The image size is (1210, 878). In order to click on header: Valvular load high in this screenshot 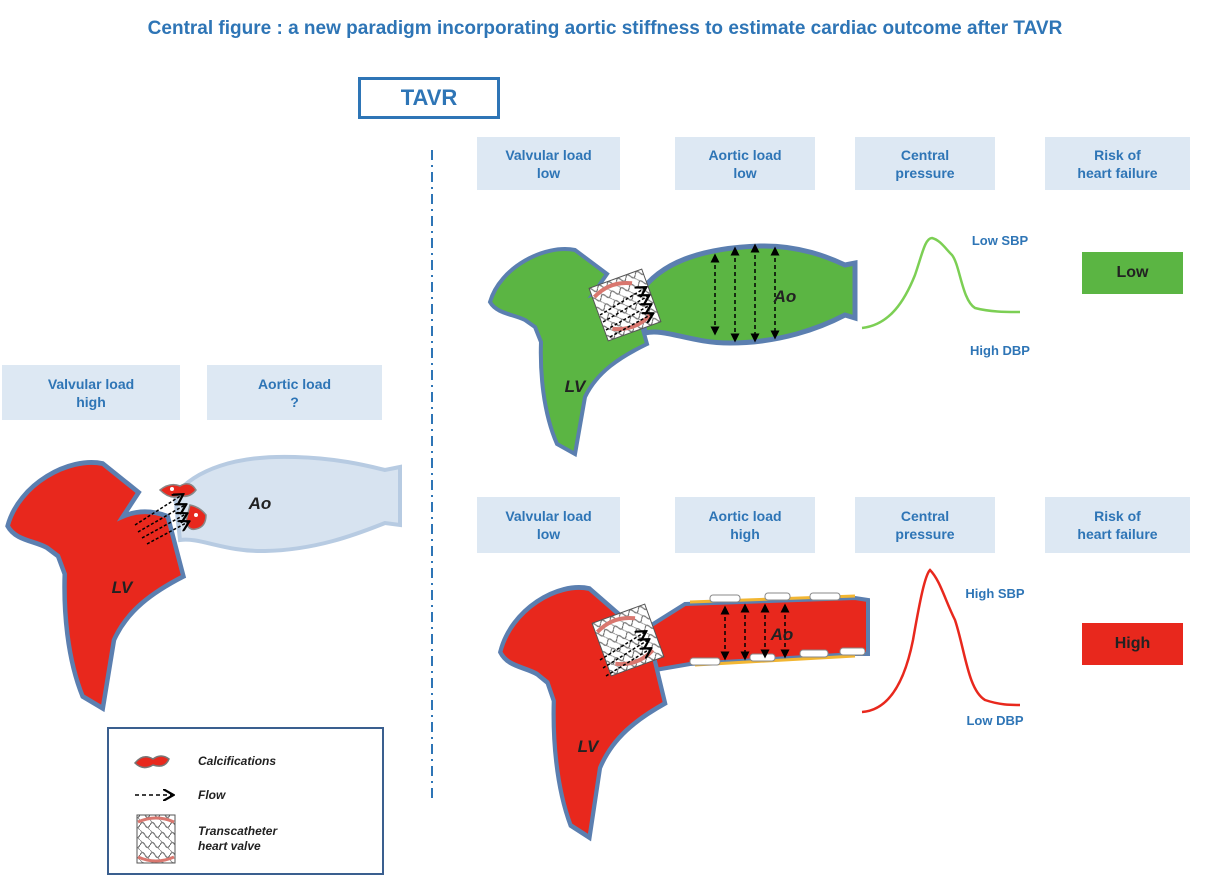, I will do `click(91, 392)`.